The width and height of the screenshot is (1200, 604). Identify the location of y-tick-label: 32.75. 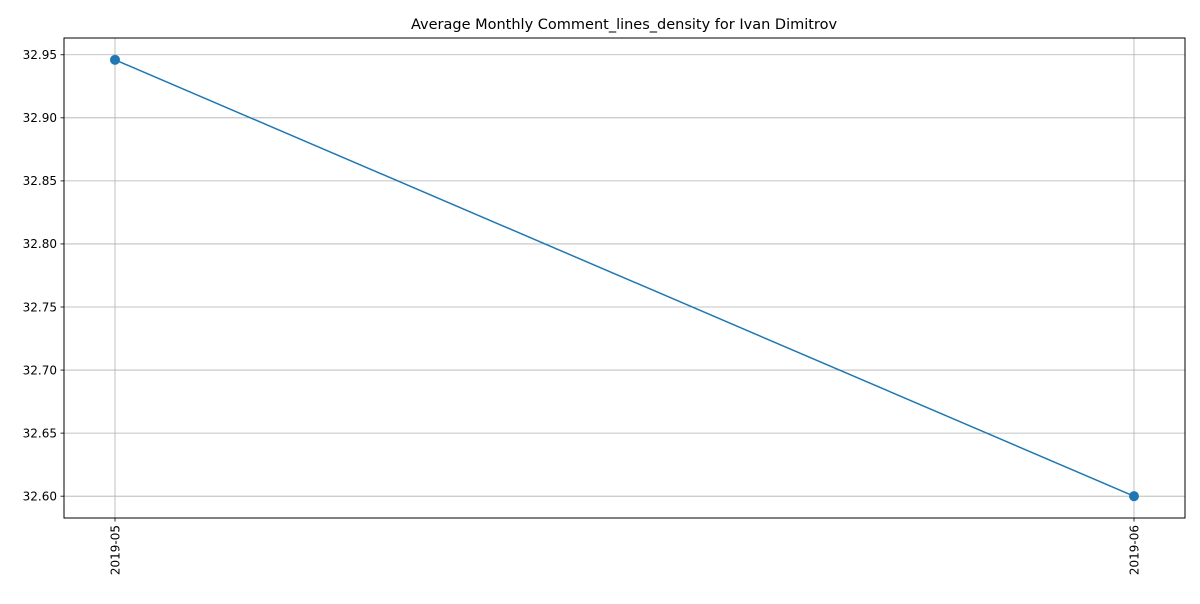
(40, 307).